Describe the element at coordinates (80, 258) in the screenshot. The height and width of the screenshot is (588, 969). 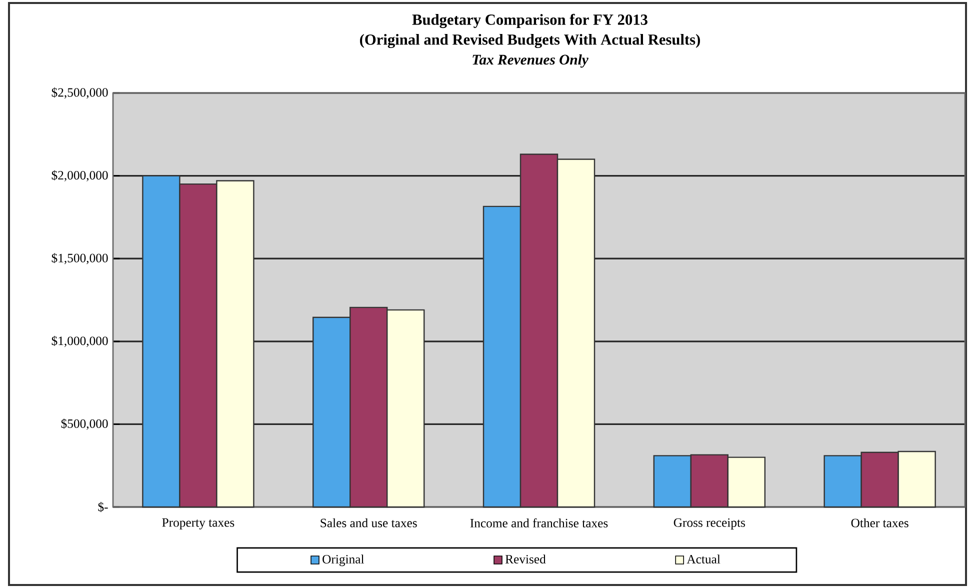
I see `y-tick-label: $1,500,000` at that location.